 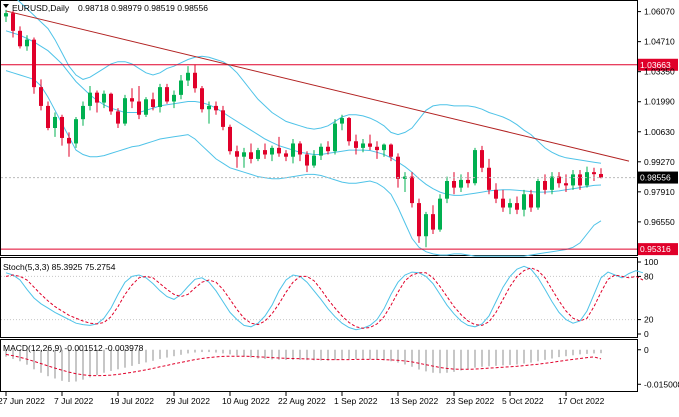 I want to click on level-price-label: 1.03663, so click(x=655, y=65).